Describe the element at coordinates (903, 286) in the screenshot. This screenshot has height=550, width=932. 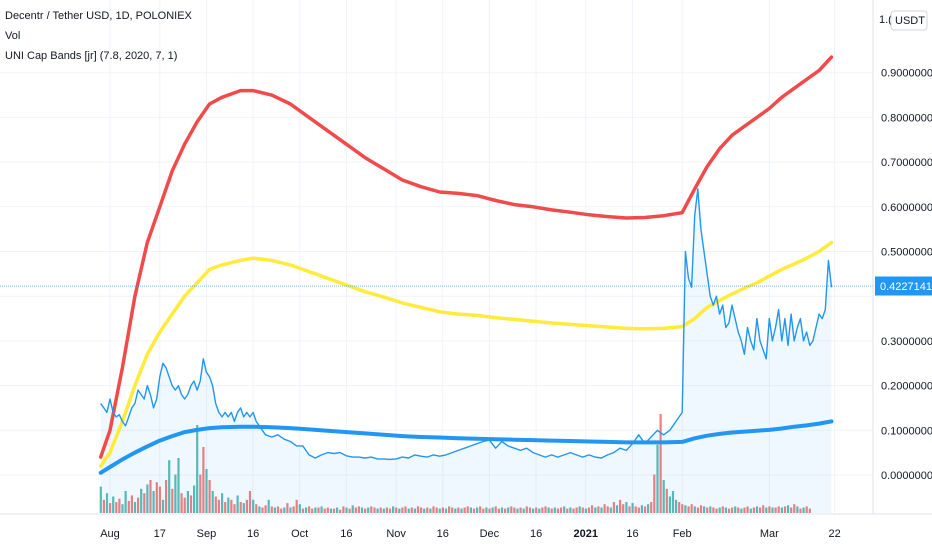
I see `current-price-tag: 0.42271419` at that location.